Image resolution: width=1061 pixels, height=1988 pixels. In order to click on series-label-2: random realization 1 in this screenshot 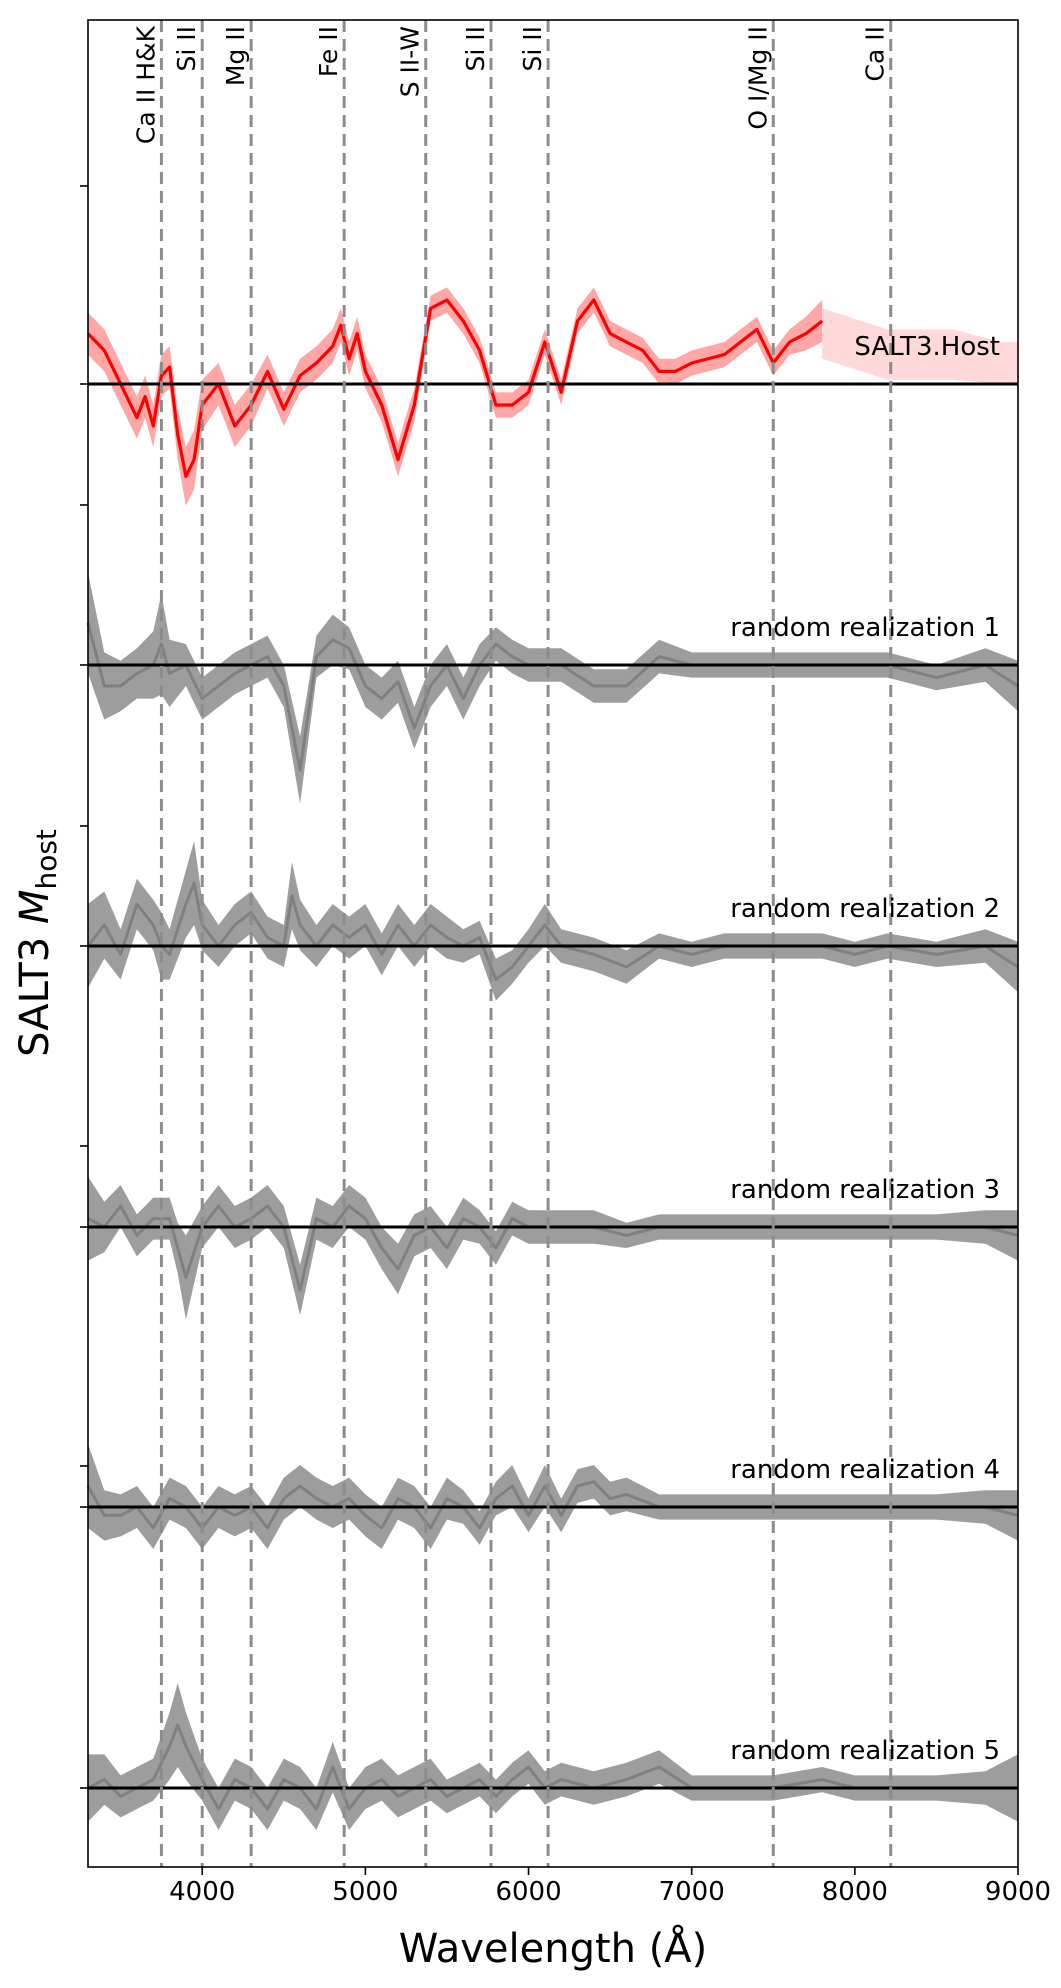, I will do `click(865, 628)`.